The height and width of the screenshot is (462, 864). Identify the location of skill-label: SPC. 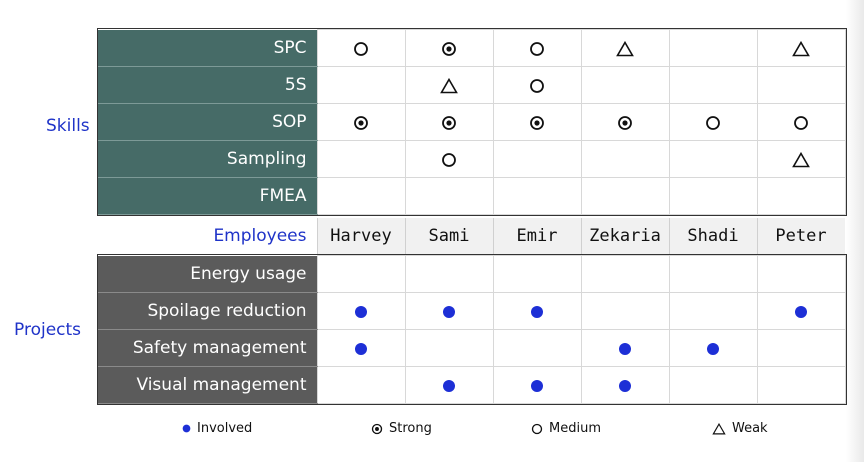
(207, 48).